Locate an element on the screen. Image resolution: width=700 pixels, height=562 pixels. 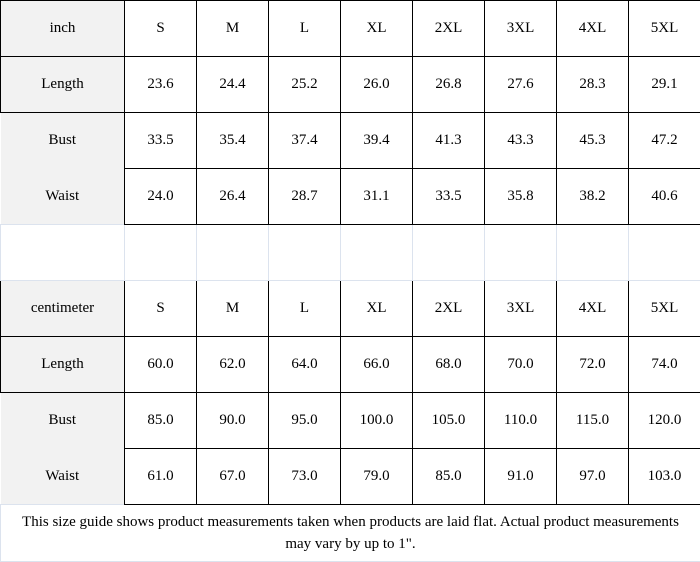
measurement-value: 47.2 is located at coordinates (664, 140).